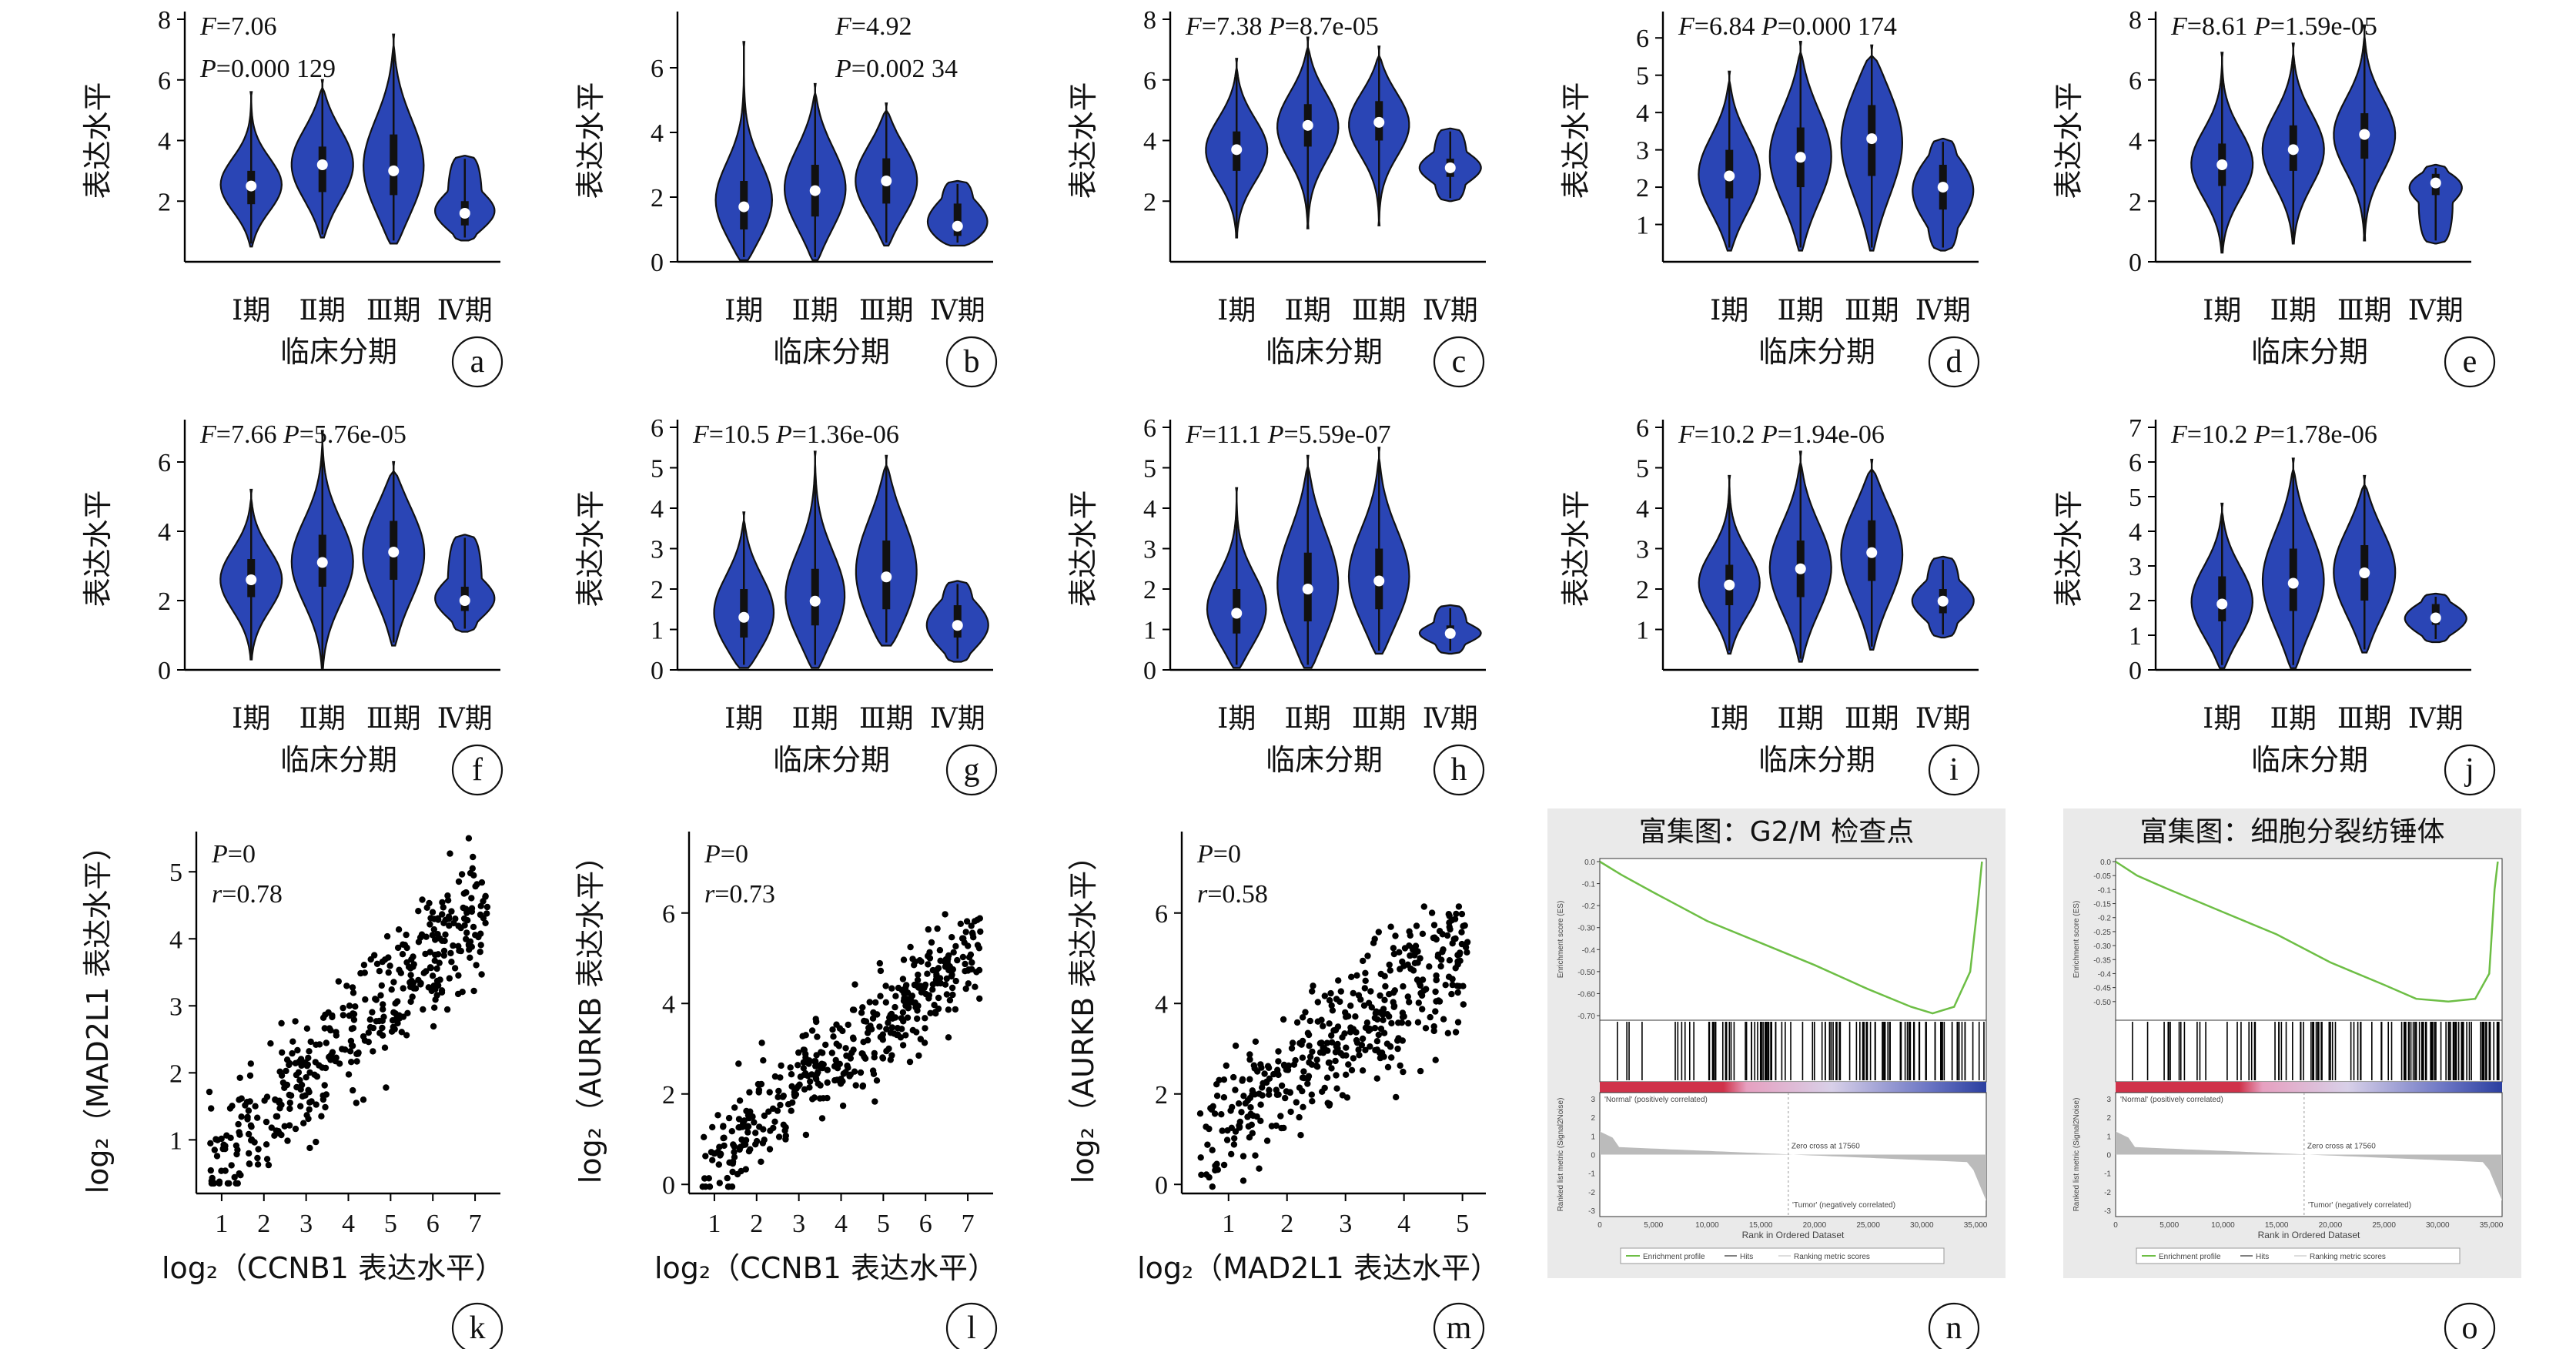 The height and width of the screenshot is (1349, 2576). I want to click on hits-area, so click(2309, 1051).